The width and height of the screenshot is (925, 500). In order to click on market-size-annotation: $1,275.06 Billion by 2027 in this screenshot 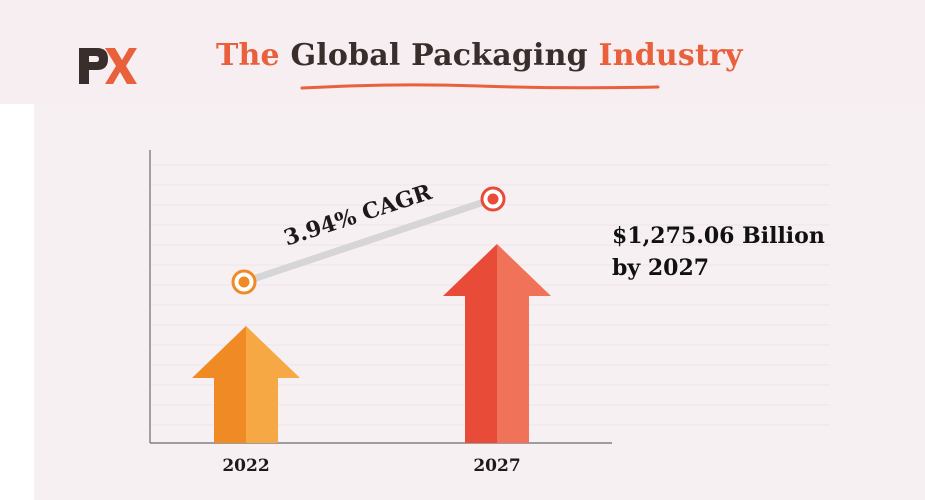, I will do `click(718, 252)`.